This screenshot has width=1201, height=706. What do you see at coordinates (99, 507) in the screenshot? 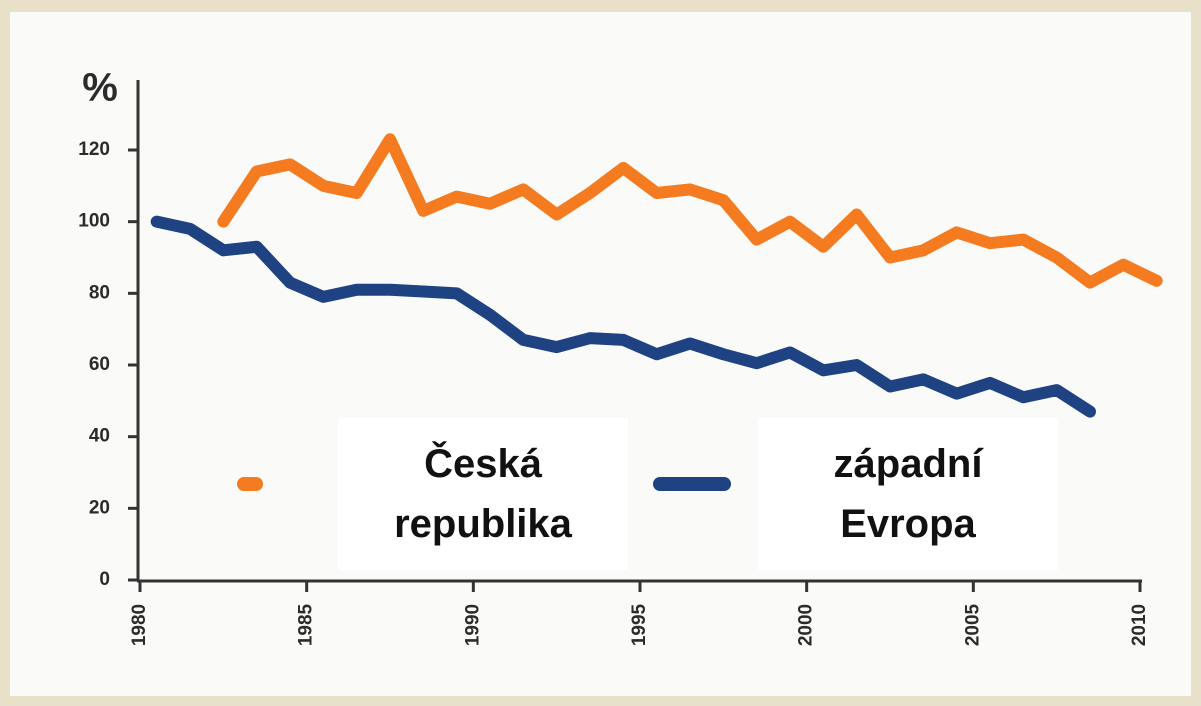
I see `y-tick-label: 20` at bounding box center [99, 507].